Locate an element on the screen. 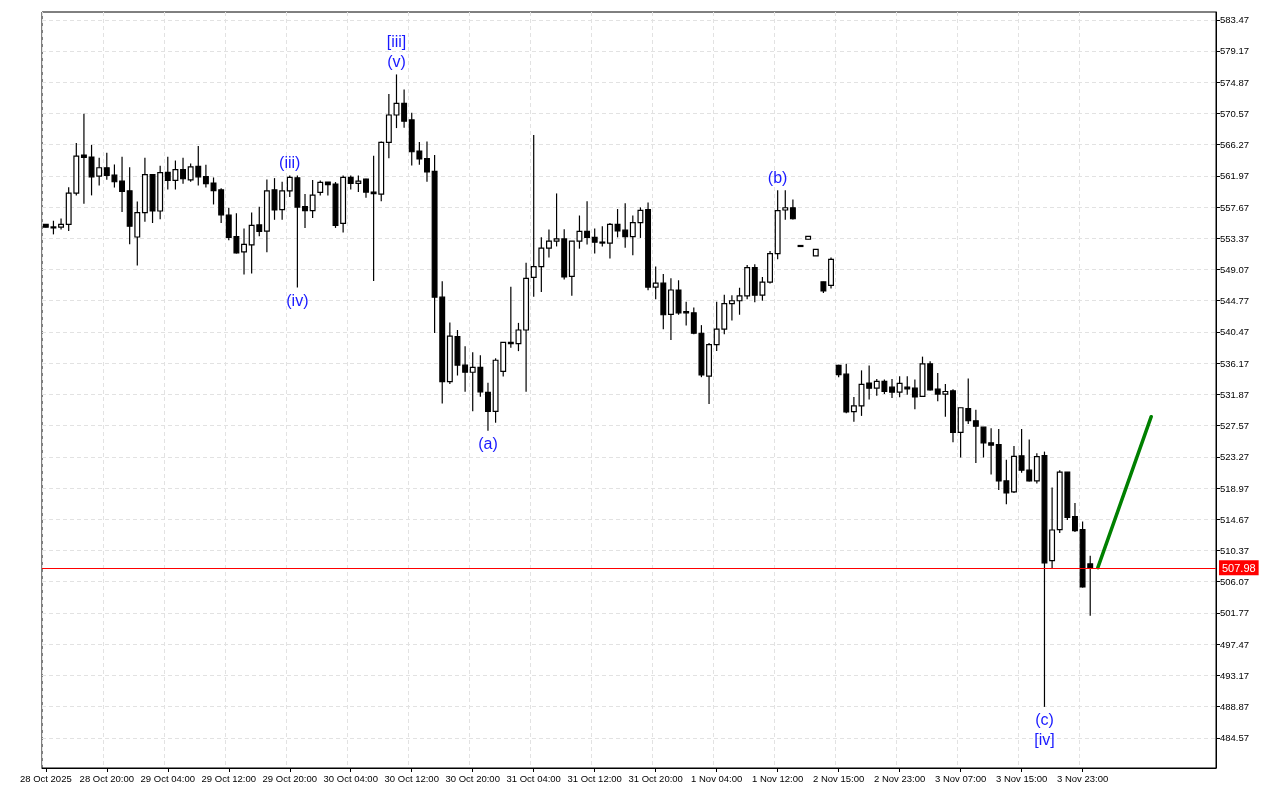  x-tick-label: 2 Nov 23:00 is located at coordinates (900, 778).